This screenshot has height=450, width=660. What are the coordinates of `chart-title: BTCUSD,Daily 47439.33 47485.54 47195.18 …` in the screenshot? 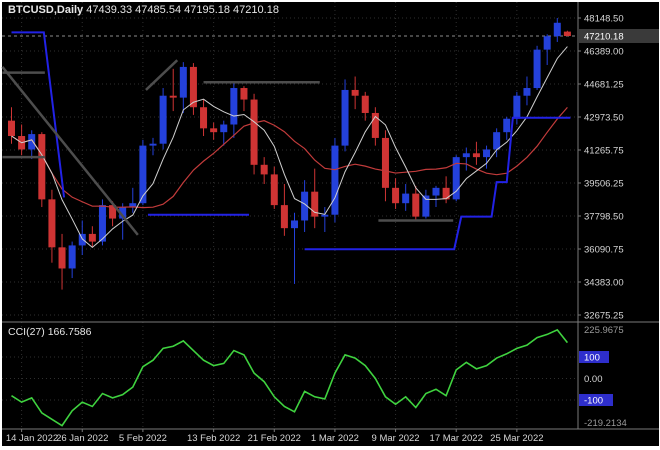 It's located at (143, 10).